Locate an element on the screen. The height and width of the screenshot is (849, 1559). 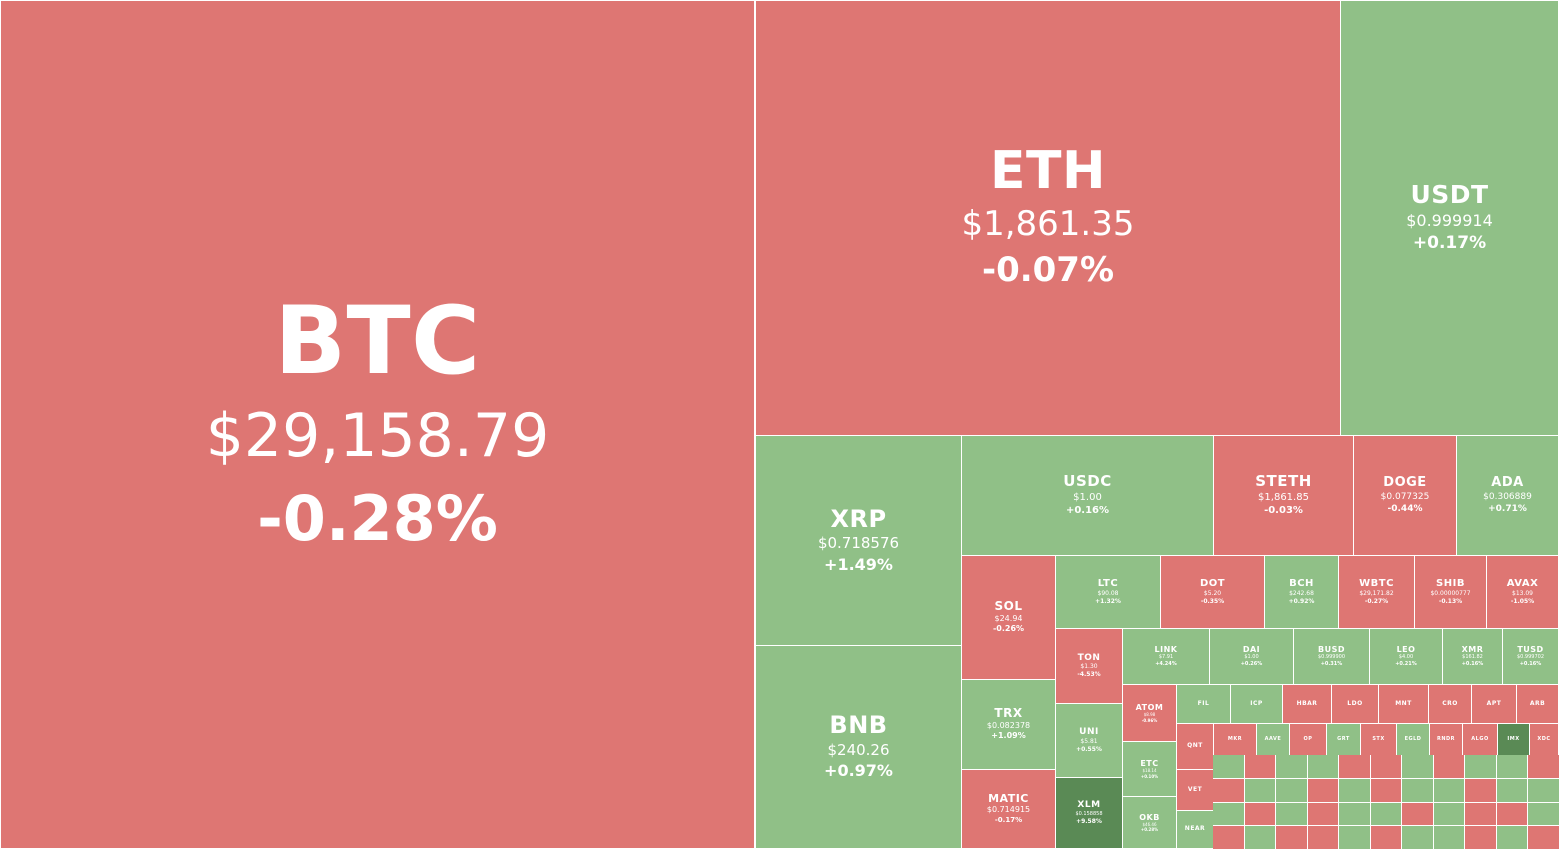
tile-op: OP is located at coordinates (1308, 739).